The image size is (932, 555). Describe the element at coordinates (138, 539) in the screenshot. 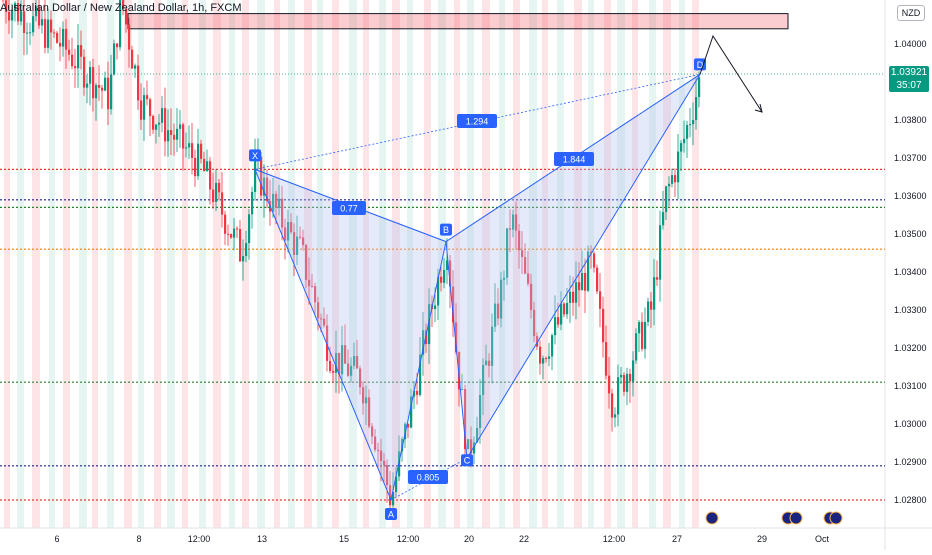

I see `x-tick-label: 8` at that location.